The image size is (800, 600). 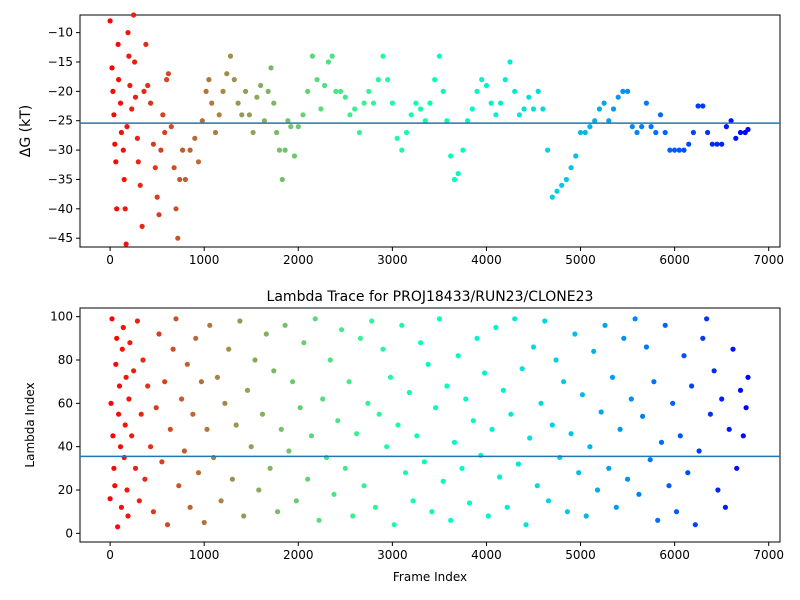 I want to click on chart-title: Lambda Trace for PROJ18433/RUN23/CLONE23, so click(x=430, y=297).